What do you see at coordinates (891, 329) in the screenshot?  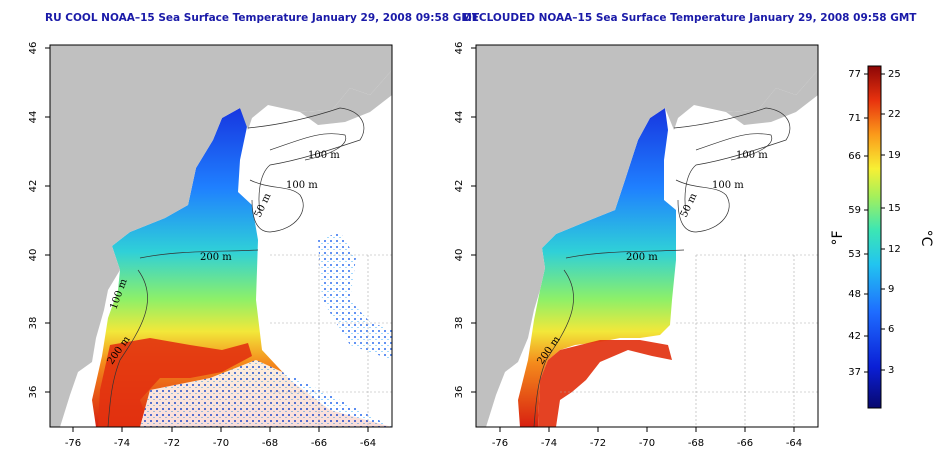 I see `colorbar-celsius-tick: 6` at bounding box center [891, 329].